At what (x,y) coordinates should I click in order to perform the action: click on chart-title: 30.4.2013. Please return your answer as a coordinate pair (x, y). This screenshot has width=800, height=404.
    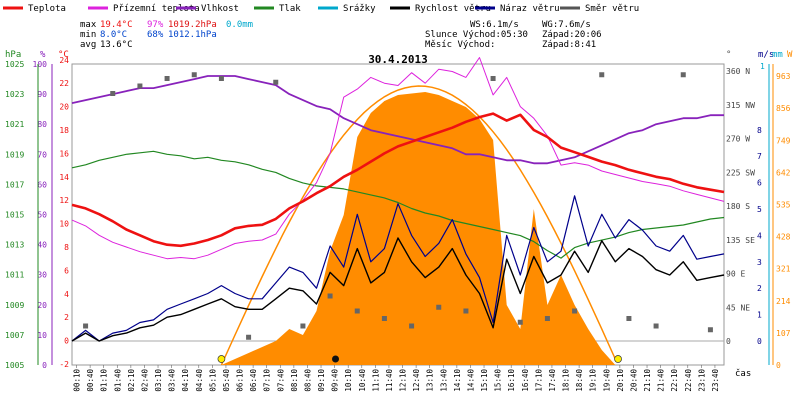
    Looking at the image, I should click on (398, 59).